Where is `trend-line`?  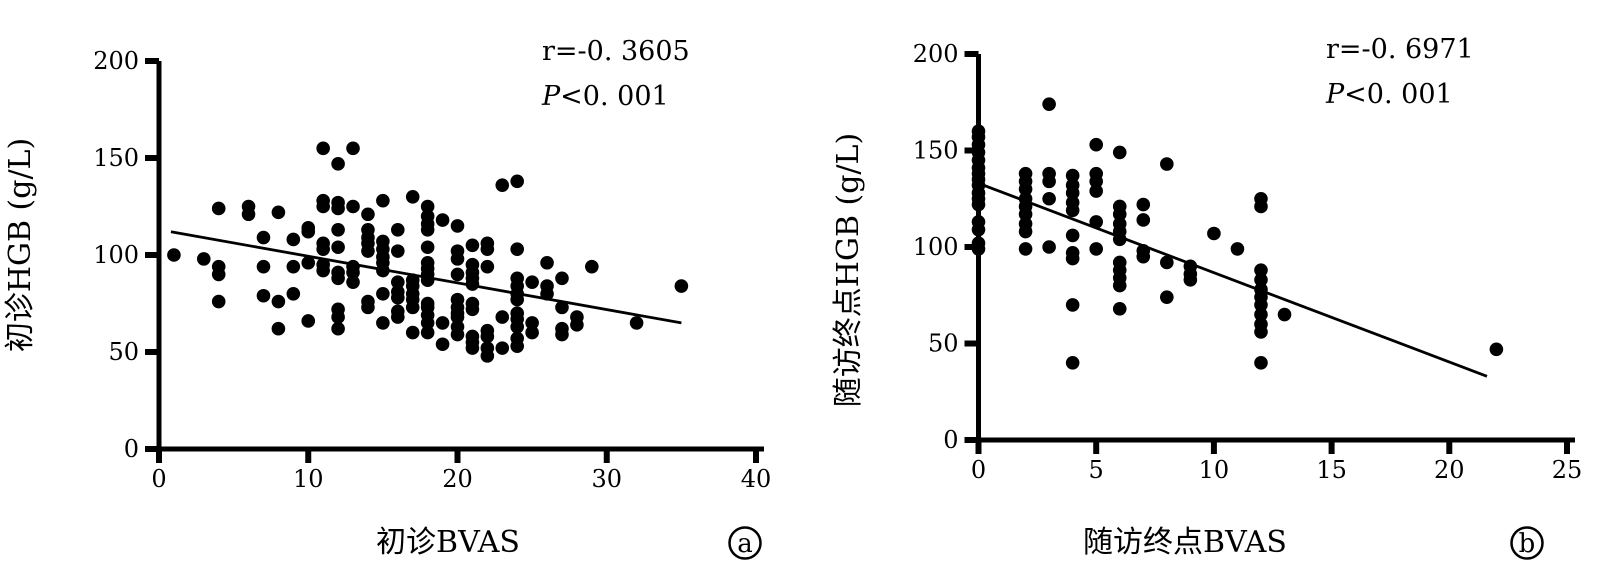 trend-line is located at coordinates (1233, 280).